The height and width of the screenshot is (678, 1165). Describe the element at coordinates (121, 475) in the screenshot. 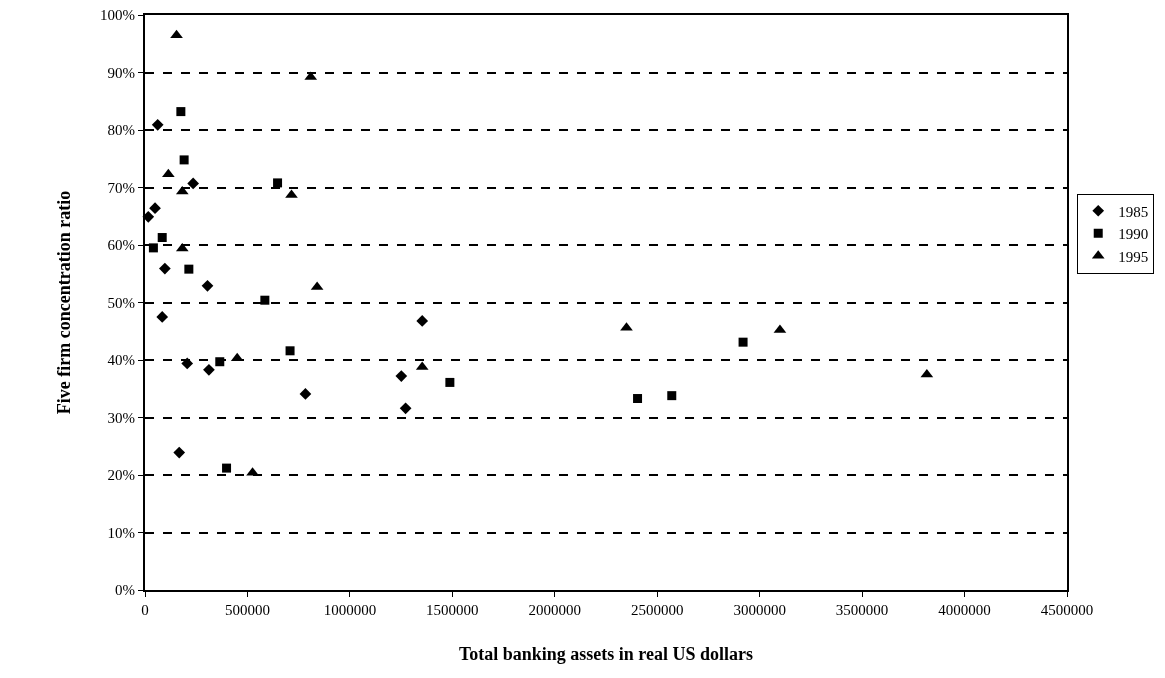

I see `y-tick-label: 20%` at that location.